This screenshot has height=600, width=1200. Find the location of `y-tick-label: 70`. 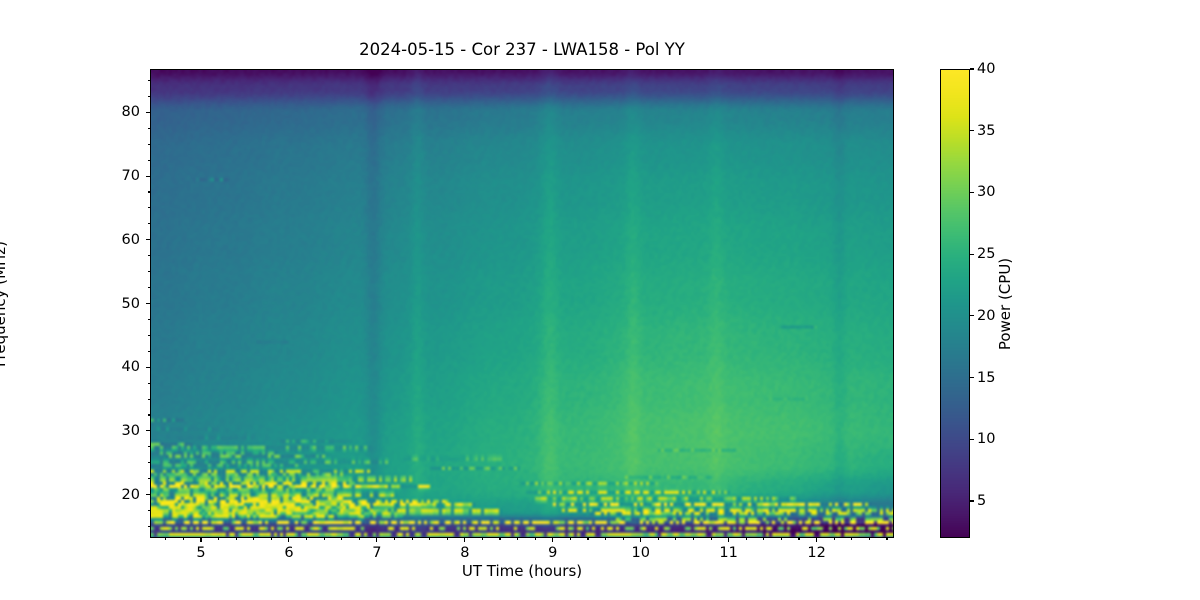

y-tick-label: 70 is located at coordinates (130, 176).